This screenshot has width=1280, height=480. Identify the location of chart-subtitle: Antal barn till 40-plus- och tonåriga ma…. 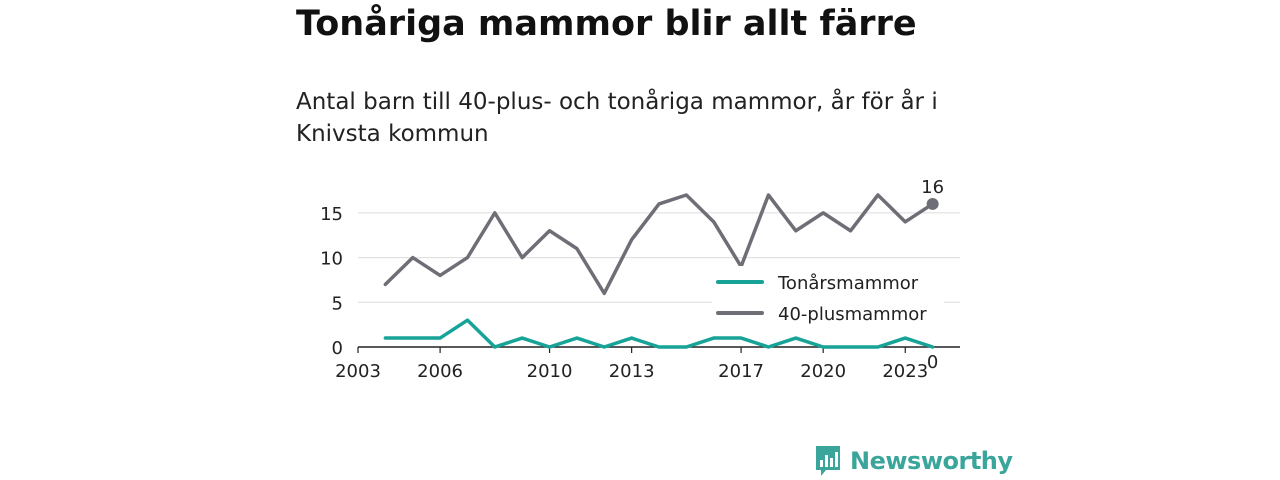
(617, 118).